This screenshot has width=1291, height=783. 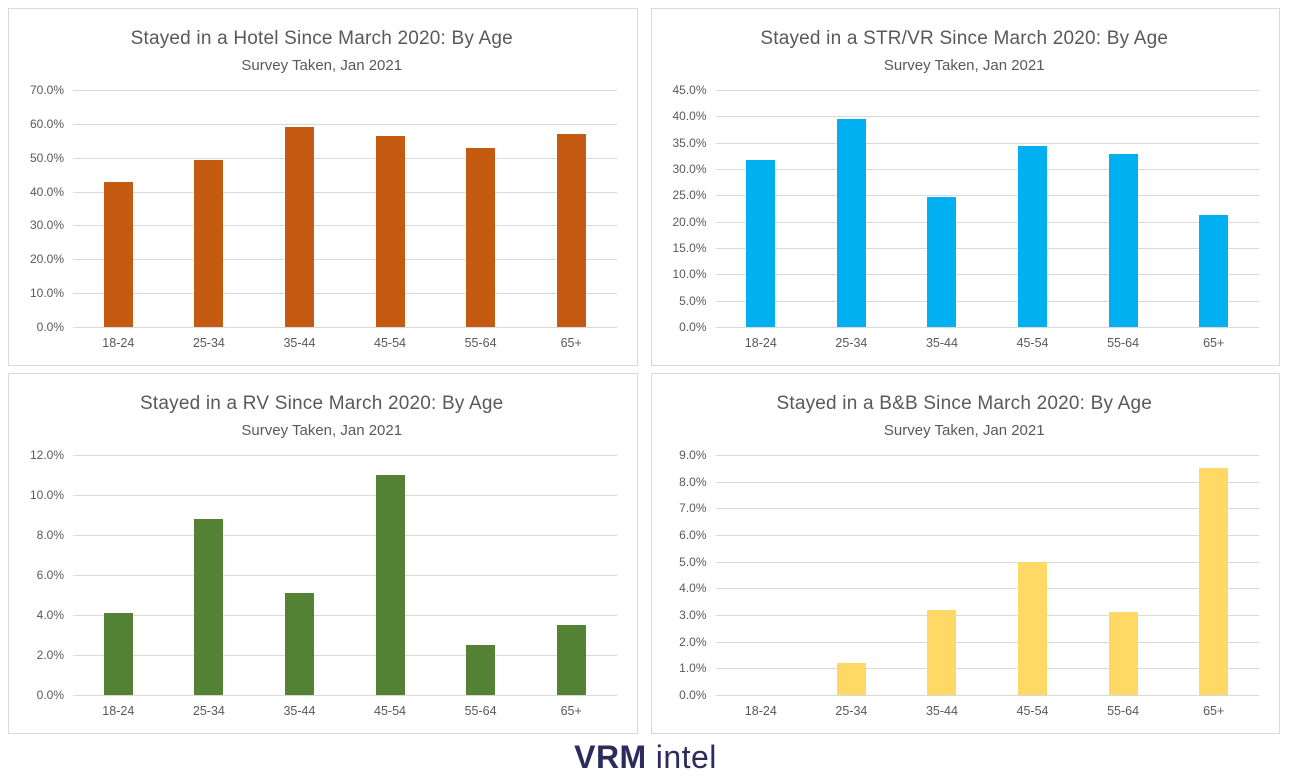 What do you see at coordinates (693, 668) in the screenshot?
I see `y-tick-label: 1.0%` at bounding box center [693, 668].